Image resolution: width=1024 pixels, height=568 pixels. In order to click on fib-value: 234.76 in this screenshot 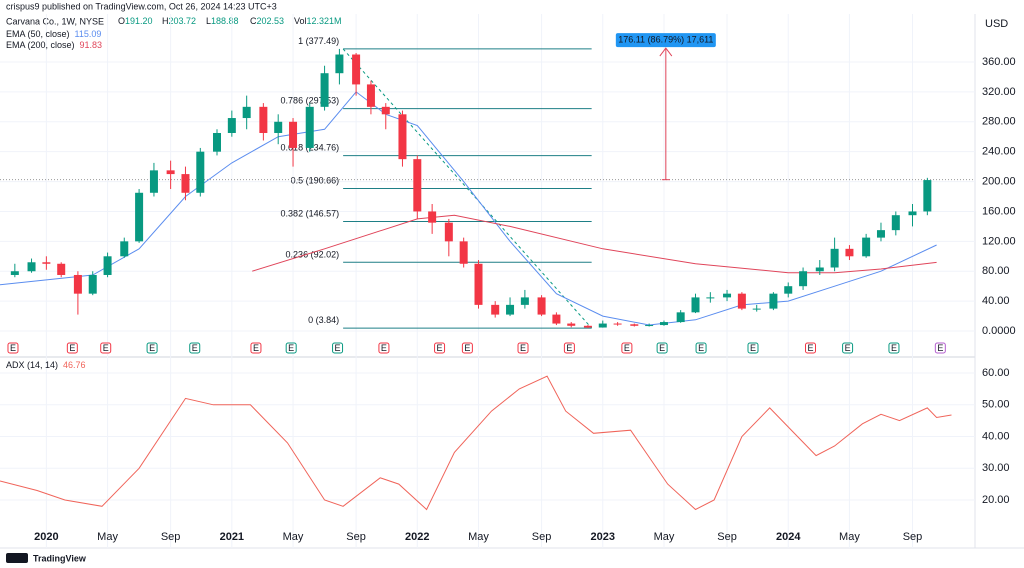, I will do `click(323, 148)`.